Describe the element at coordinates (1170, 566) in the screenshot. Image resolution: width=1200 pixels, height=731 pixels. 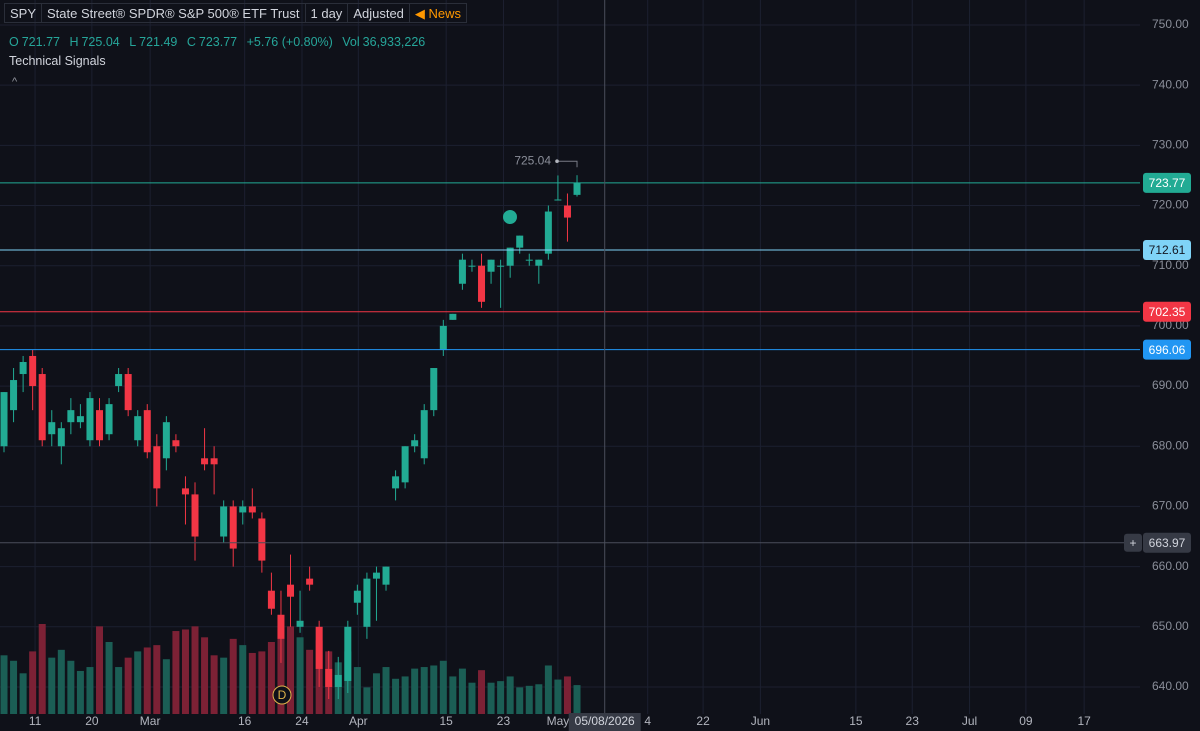
I see `y-tick-label: 660.00` at that location.